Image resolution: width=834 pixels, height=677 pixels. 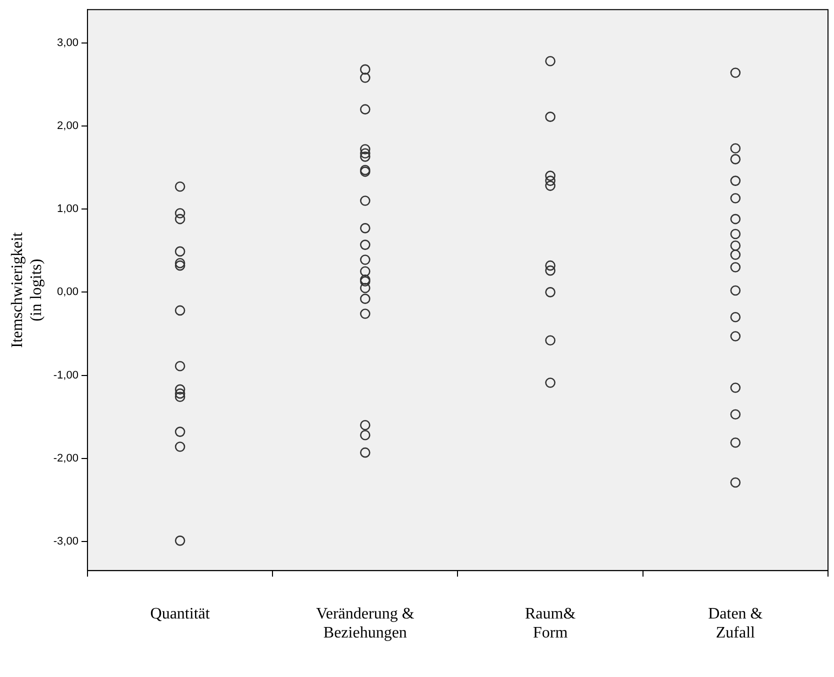 I want to click on x-tick-label: Raum& Form, so click(x=550, y=623).